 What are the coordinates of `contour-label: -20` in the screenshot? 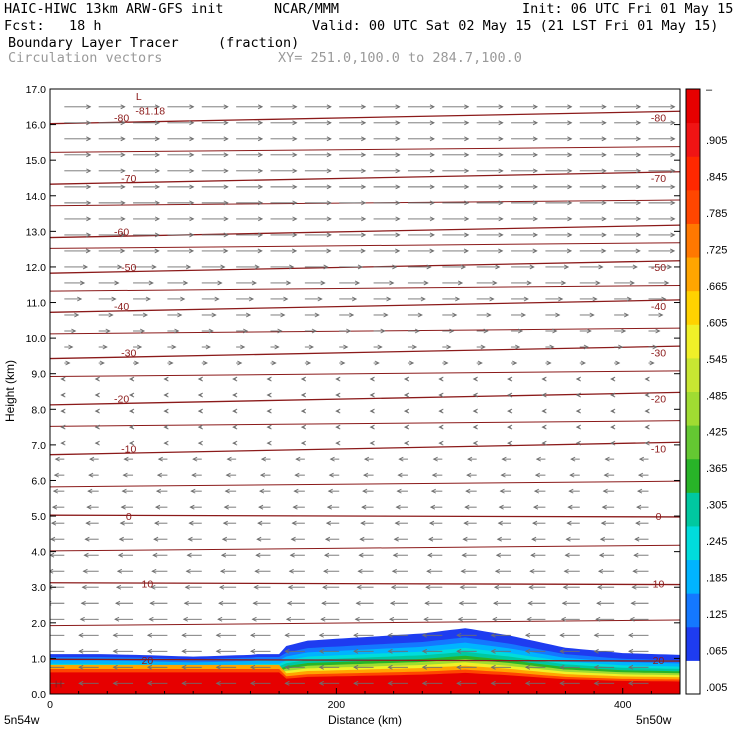 It's located at (658, 400).